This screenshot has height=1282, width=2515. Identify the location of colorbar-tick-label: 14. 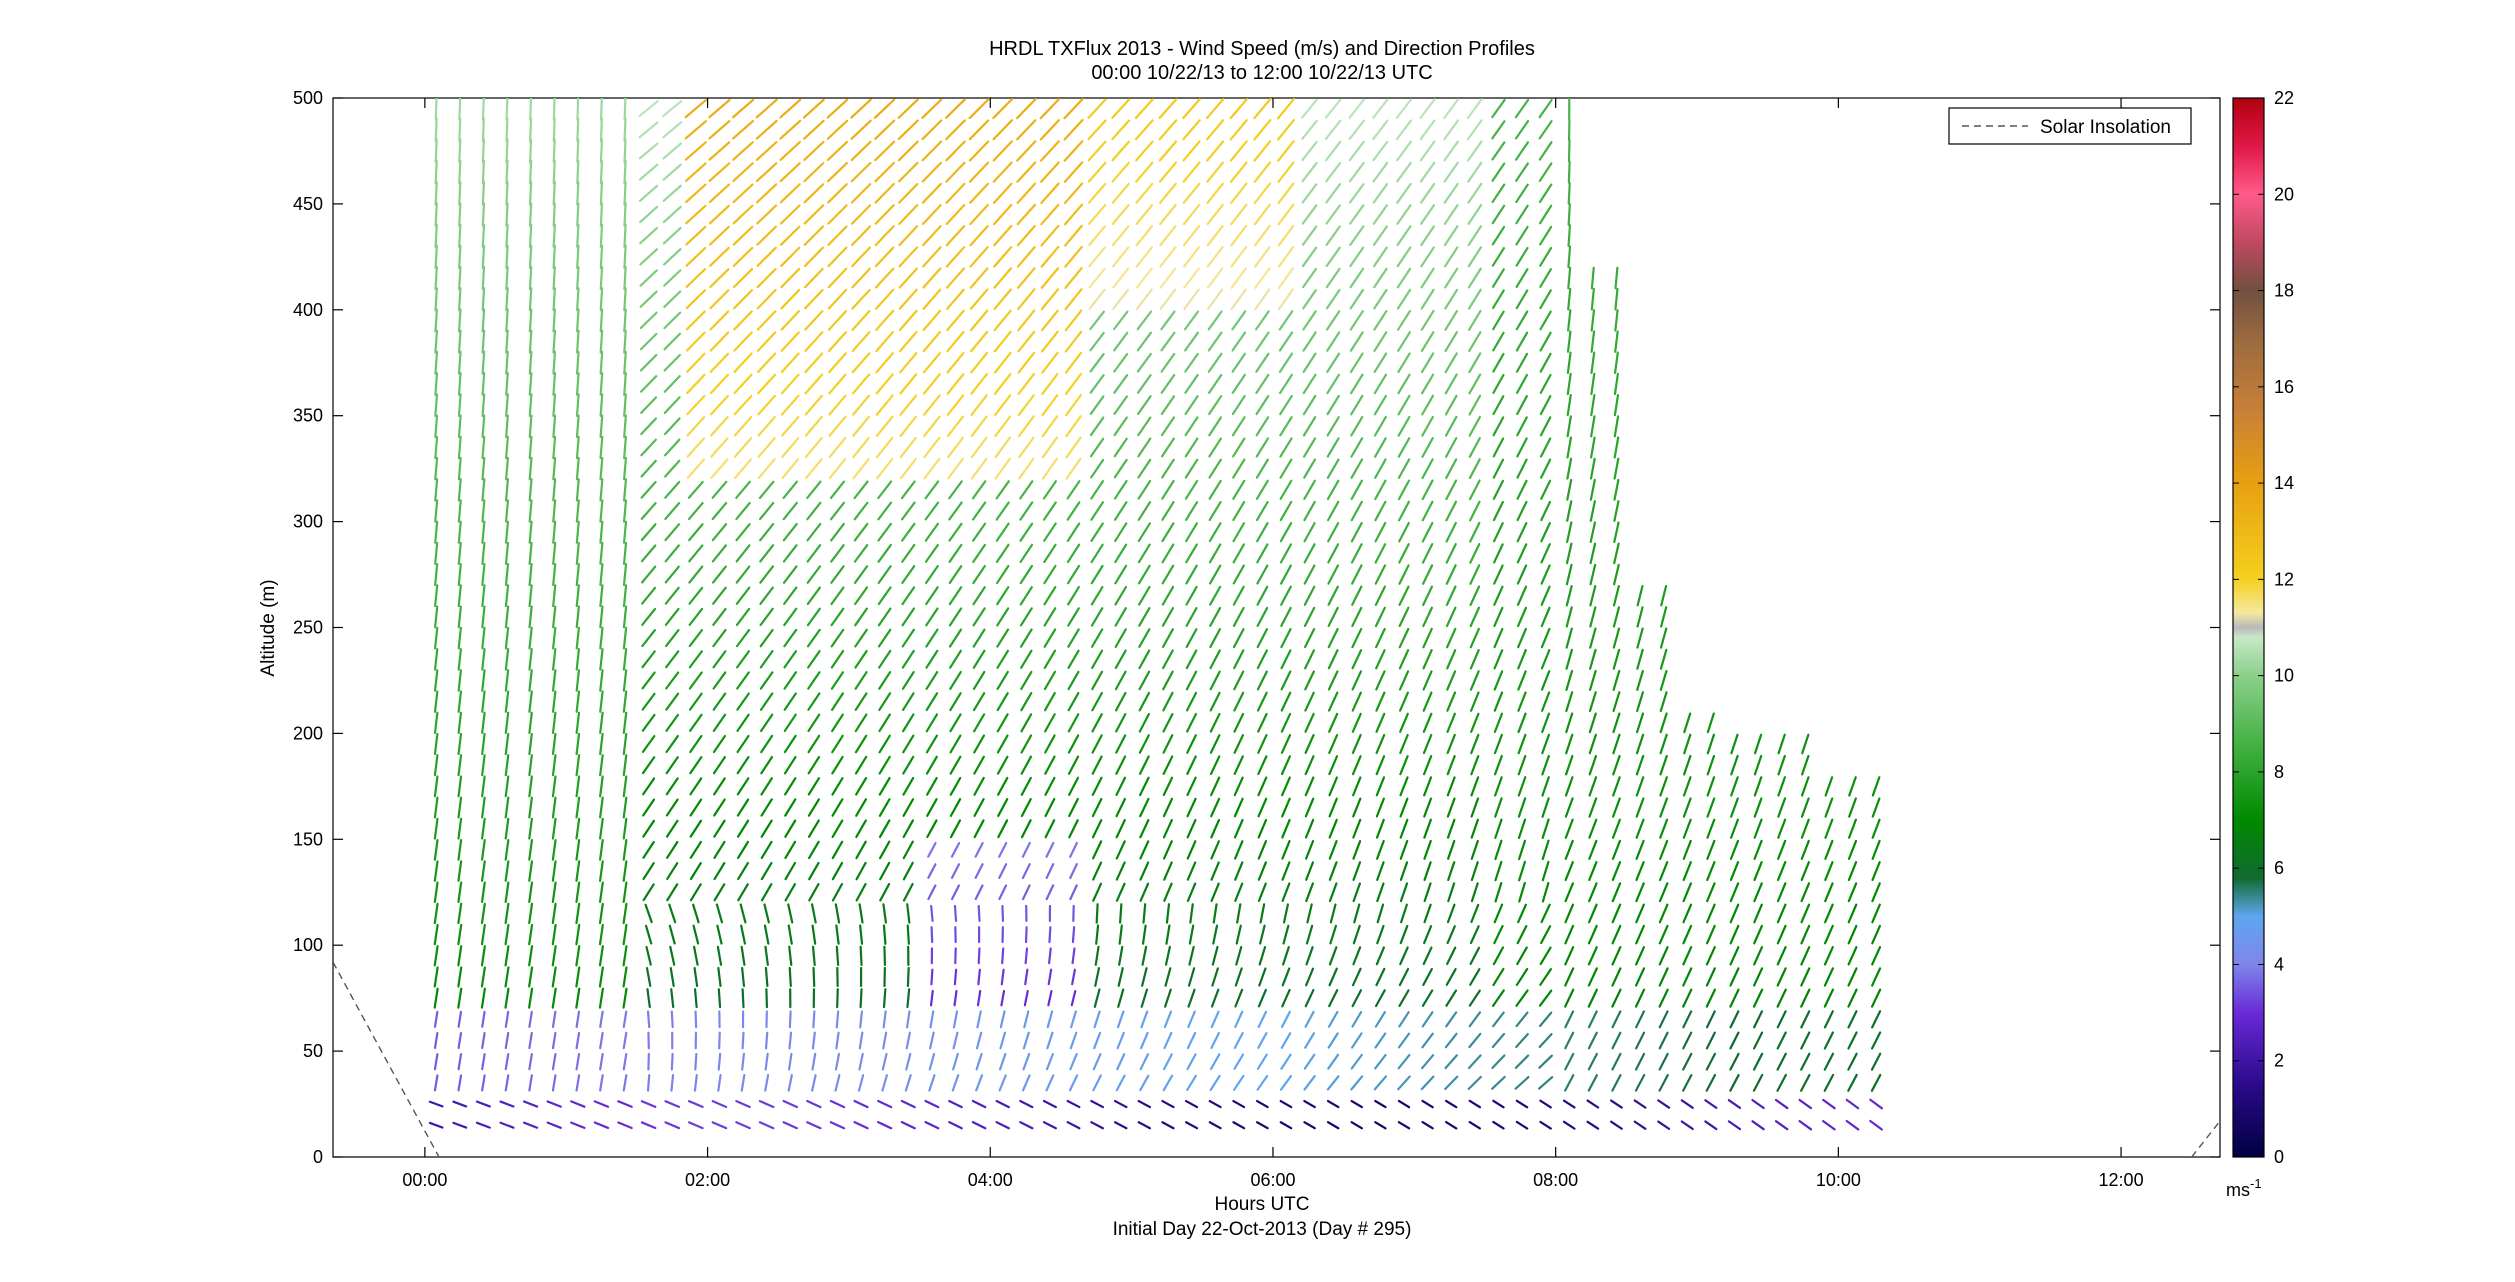
(2284, 483).